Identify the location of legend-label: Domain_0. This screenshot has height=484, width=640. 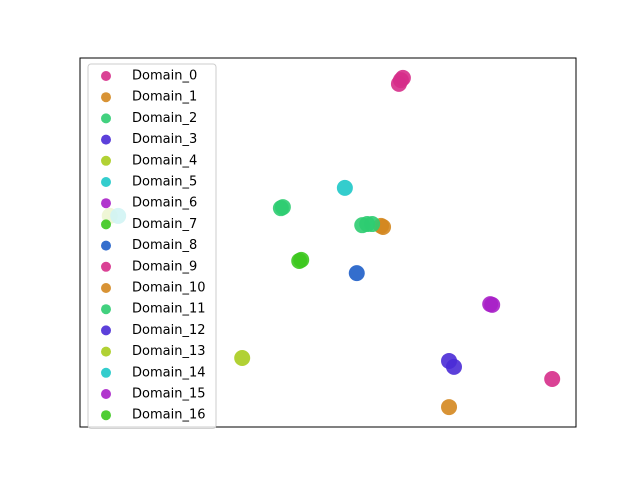
(164, 76).